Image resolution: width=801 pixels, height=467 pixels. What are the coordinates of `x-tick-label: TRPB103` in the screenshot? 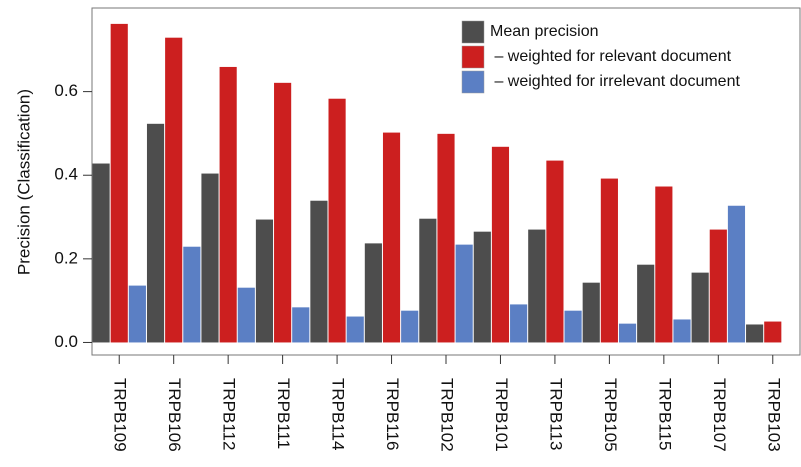 It's located at (773, 415).